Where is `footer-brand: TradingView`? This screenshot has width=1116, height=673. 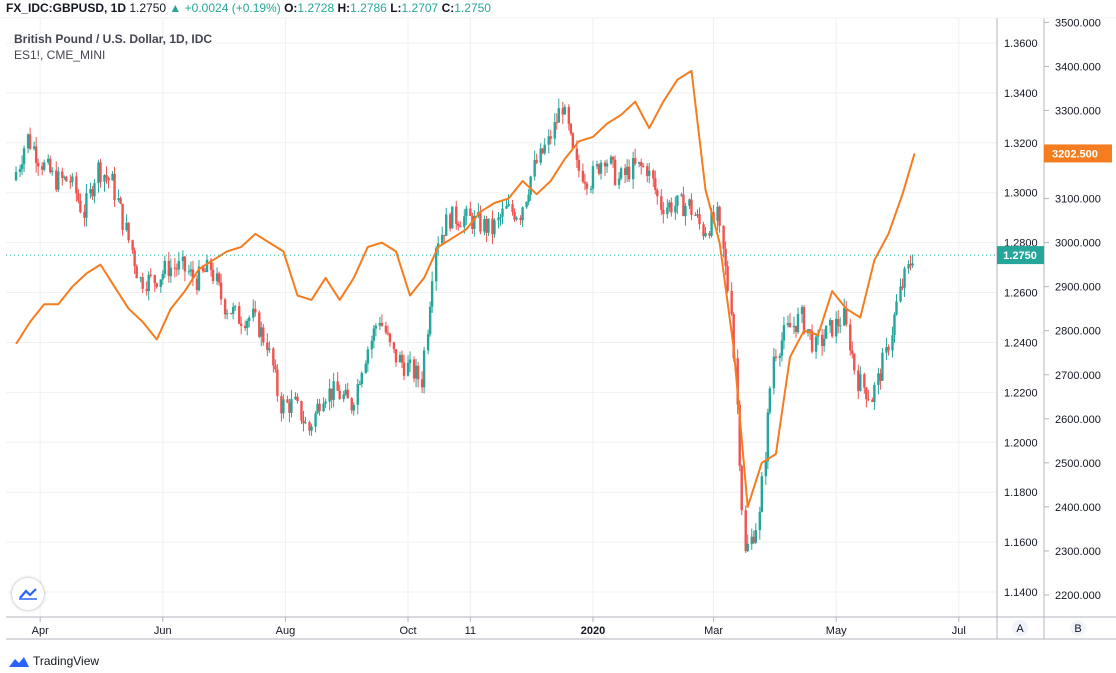 footer-brand: TradingView is located at coordinates (53, 661).